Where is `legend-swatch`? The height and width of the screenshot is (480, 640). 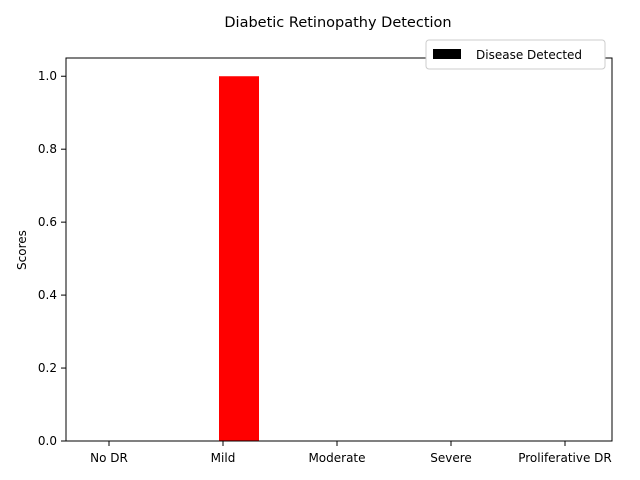 legend-swatch is located at coordinates (447, 54).